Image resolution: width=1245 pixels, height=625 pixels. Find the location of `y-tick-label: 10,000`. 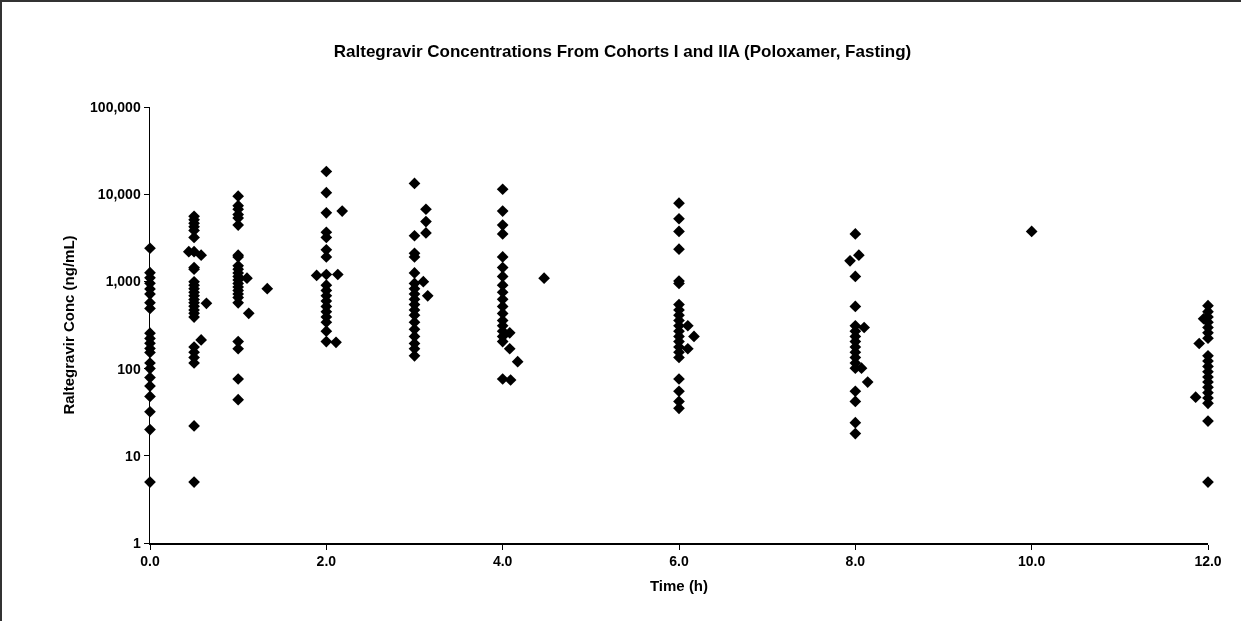

y-tick-label: 10,000 is located at coordinates (119, 194).